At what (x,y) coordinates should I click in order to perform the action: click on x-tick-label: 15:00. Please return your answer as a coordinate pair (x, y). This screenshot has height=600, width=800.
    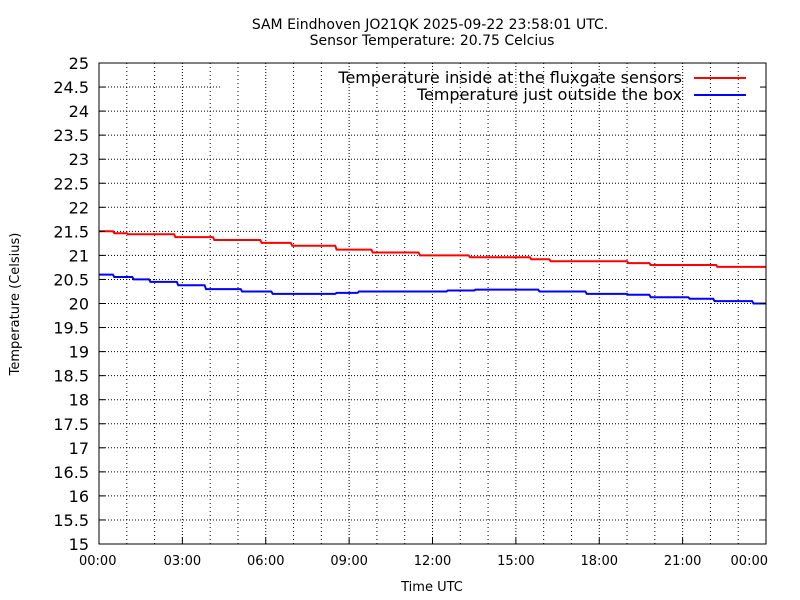
    Looking at the image, I should click on (515, 561).